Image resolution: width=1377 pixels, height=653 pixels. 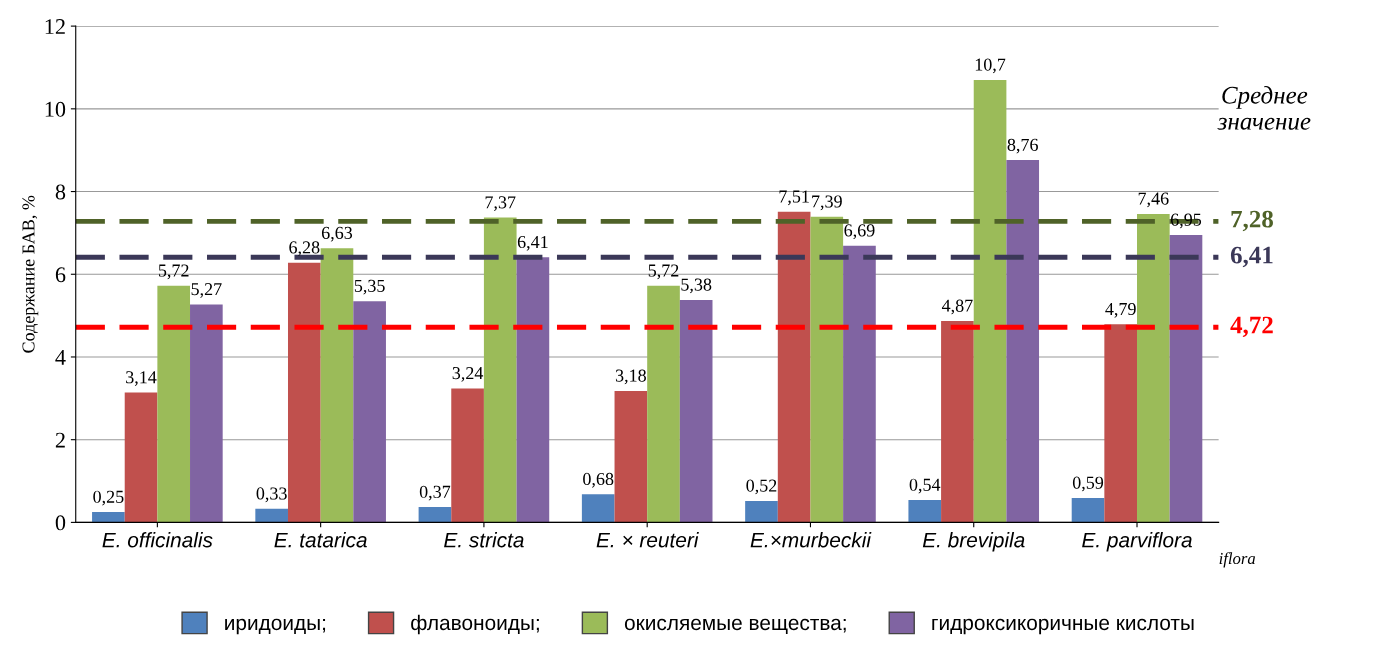 What do you see at coordinates (1251, 257) in the screenshot?
I see `ref-line-label: 6,41` at bounding box center [1251, 257].